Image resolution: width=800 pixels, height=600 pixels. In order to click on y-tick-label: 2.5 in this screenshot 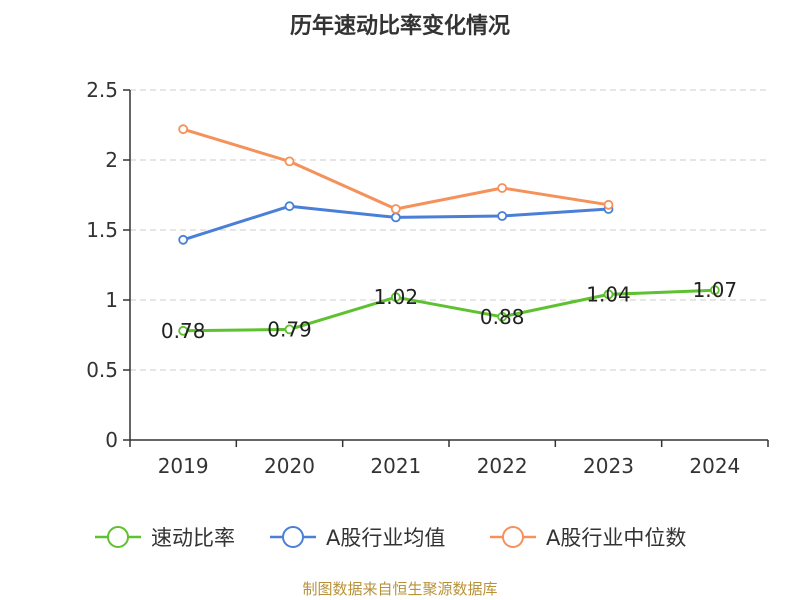, I will do `click(102, 90)`.